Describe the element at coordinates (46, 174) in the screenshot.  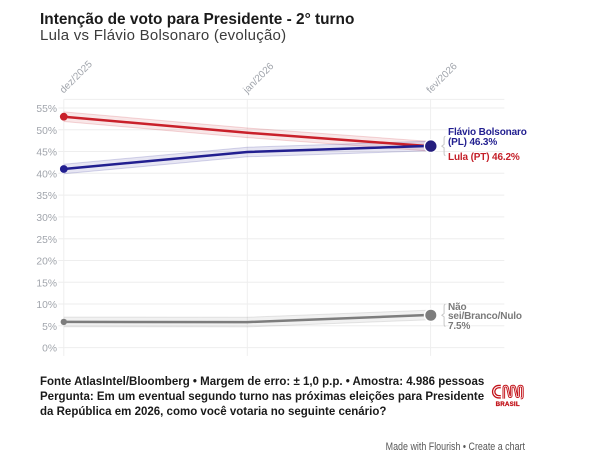
I see `svg-text: 40%` at that location.